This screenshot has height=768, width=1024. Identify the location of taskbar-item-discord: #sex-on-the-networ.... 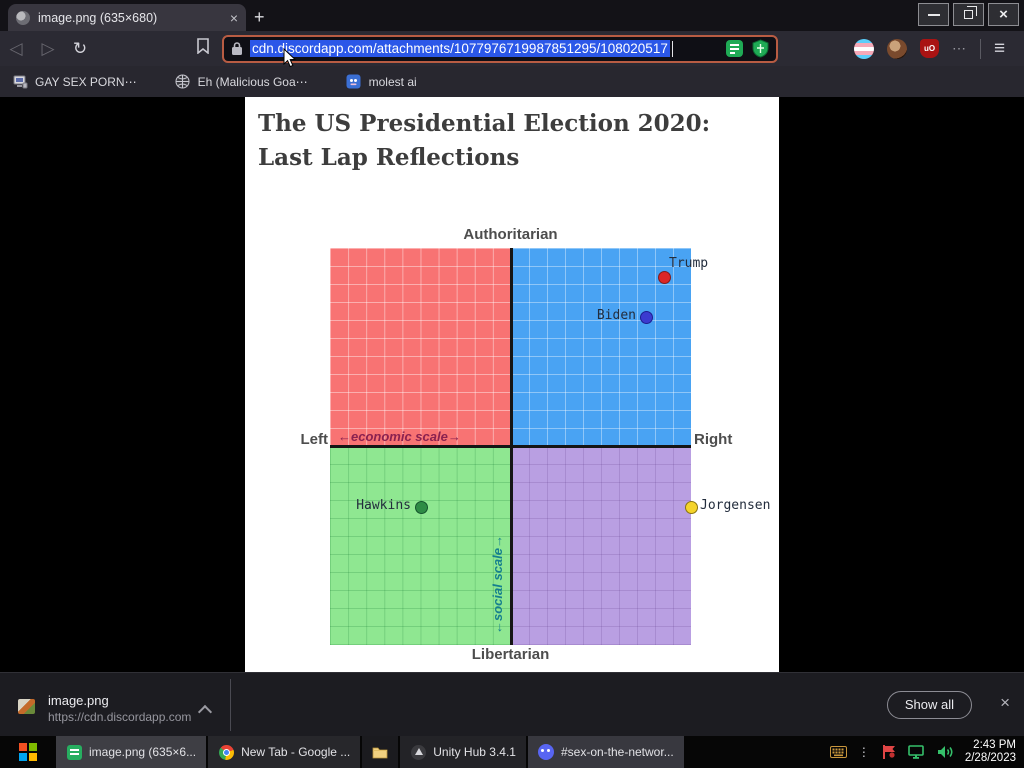
(605, 752).